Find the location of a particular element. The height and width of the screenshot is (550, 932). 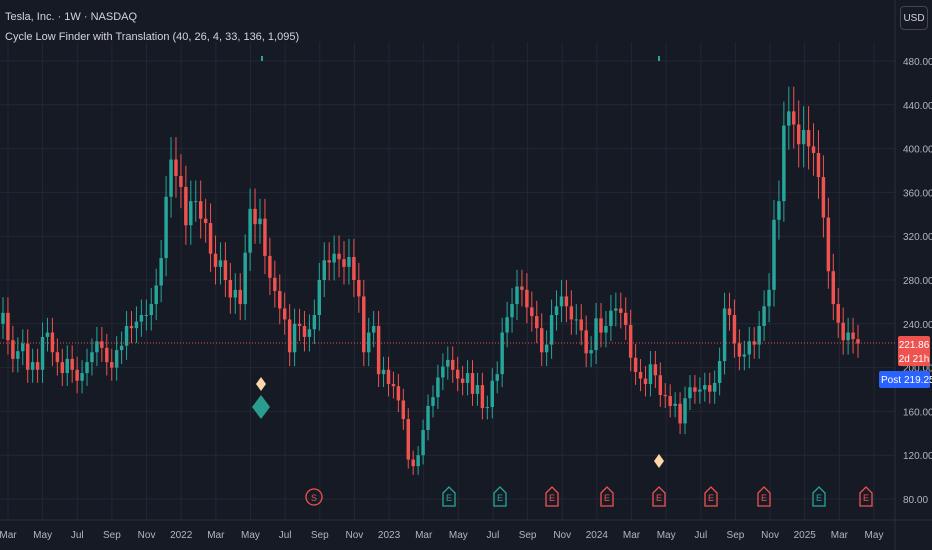

x-tick-label: May is located at coordinates (874, 535).